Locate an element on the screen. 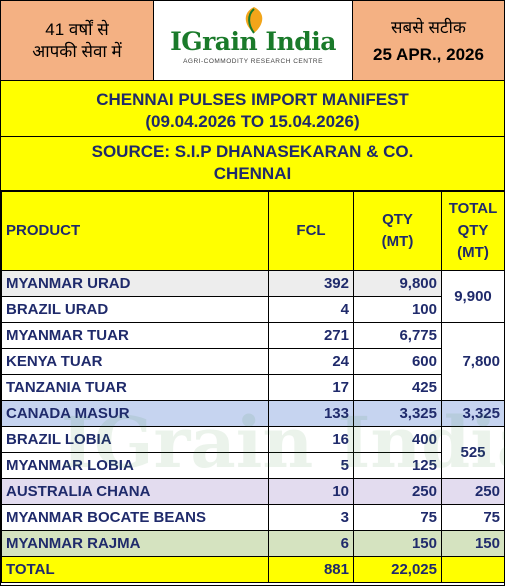 The width and height of the screenshot is (505, 586). table-row: MYANMAR LOBIA 5 125 is located at coordinates (253, 465).